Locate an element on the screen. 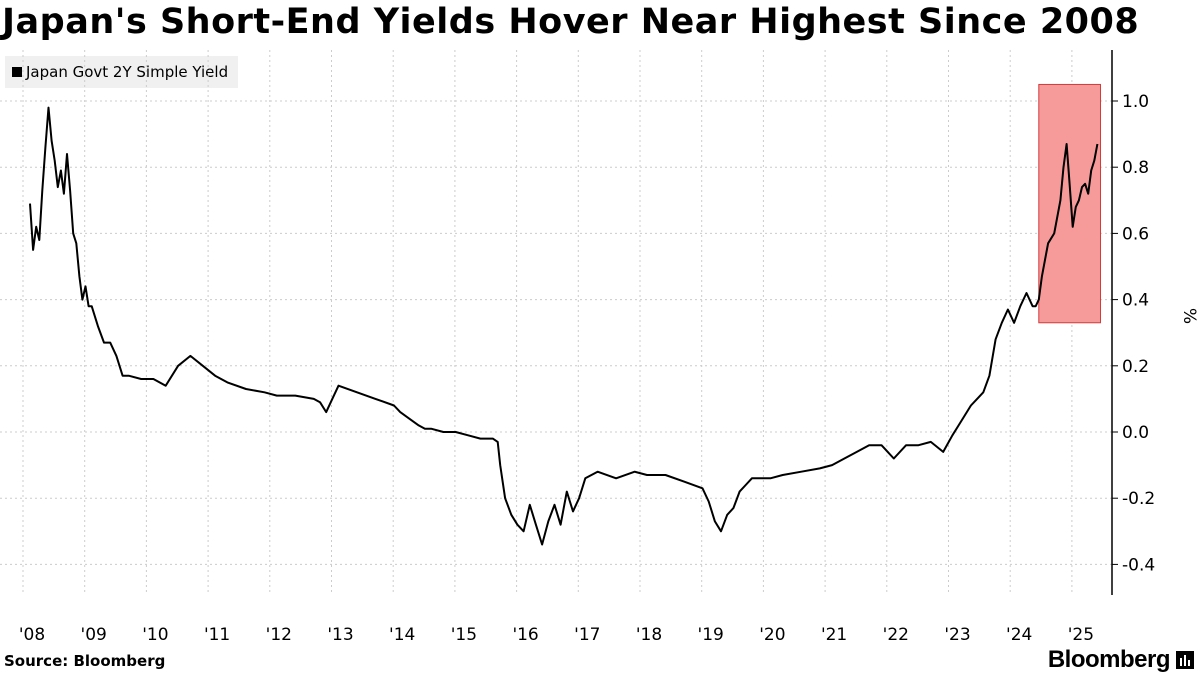 This screenshot has width=1200, height=675. y-tick-label: 0.8 is located at coordinates (1135, 168).